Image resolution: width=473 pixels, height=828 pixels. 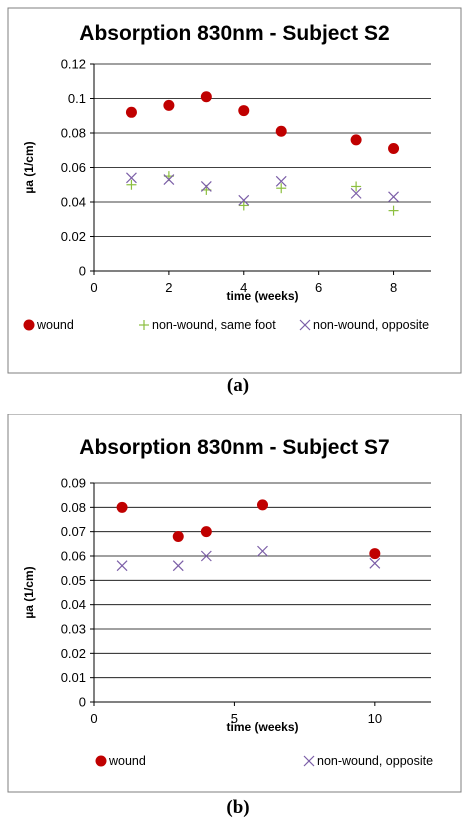 I want to click on chart-b-series-1-point-4-d2, so click(x=375, y=563).